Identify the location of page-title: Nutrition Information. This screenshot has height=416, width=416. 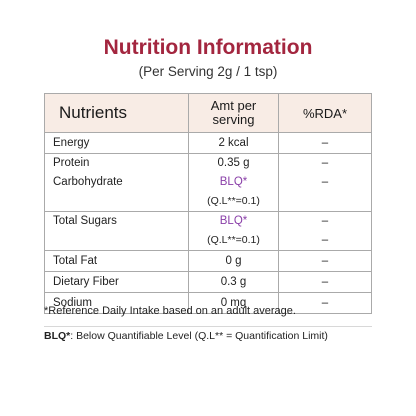
(208, 47).